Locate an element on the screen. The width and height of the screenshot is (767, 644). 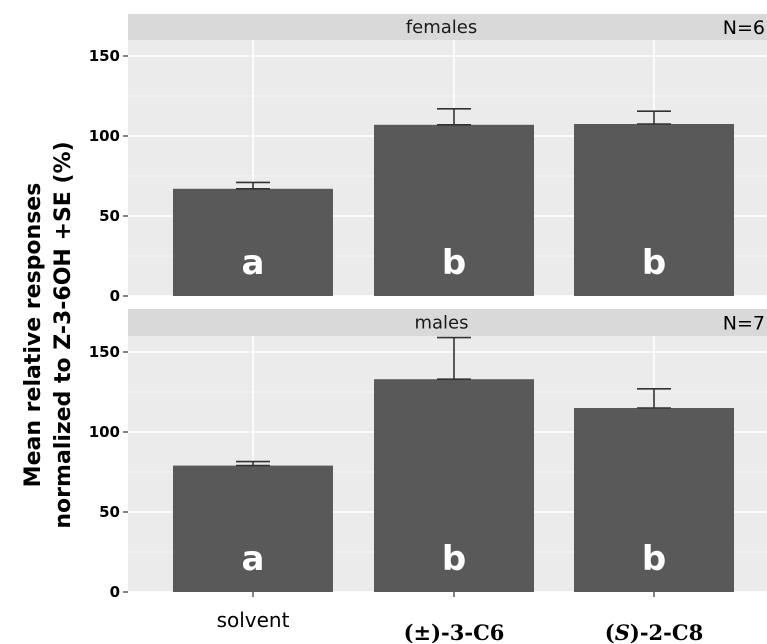
x-category-label: solvent is located at coordinates (253, 620).